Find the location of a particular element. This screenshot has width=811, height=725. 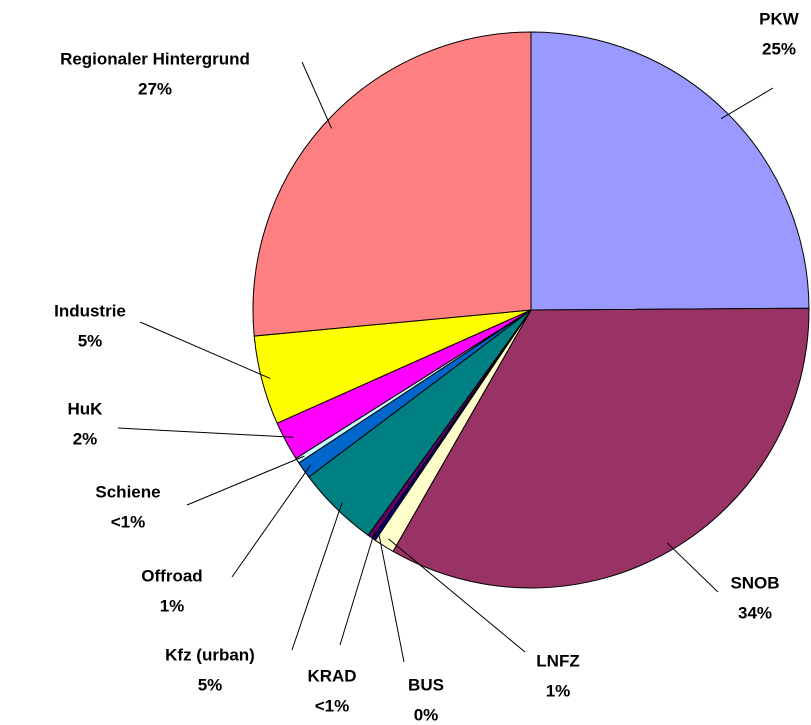

slice-label: HuK is located at coordinates (86, 408).